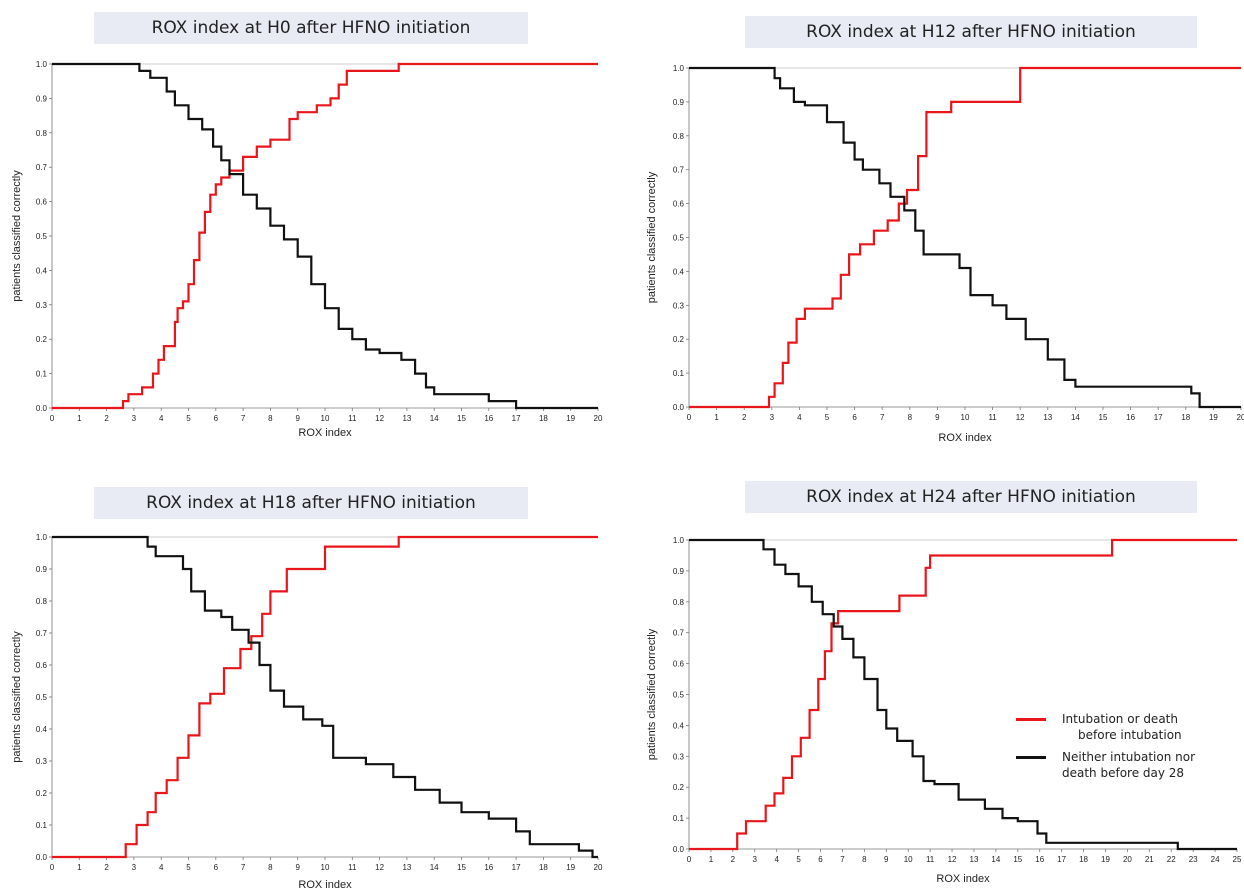  Describe the element at coordinates (971, 497) in the screenshot. I see `chart-title: ROX index at H24 after HFNO initiation` at that location.